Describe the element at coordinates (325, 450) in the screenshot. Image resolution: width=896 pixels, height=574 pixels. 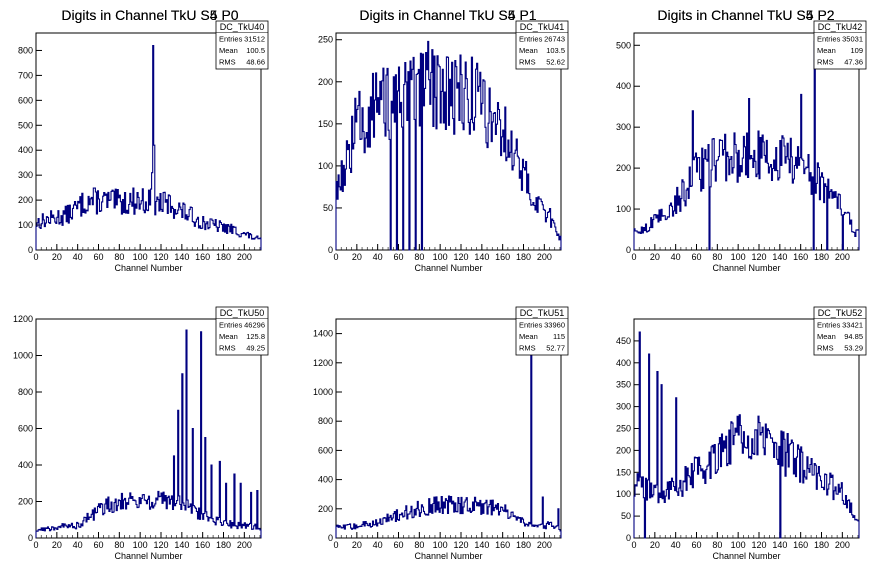
I see `y-tick-label: 600` at that location.